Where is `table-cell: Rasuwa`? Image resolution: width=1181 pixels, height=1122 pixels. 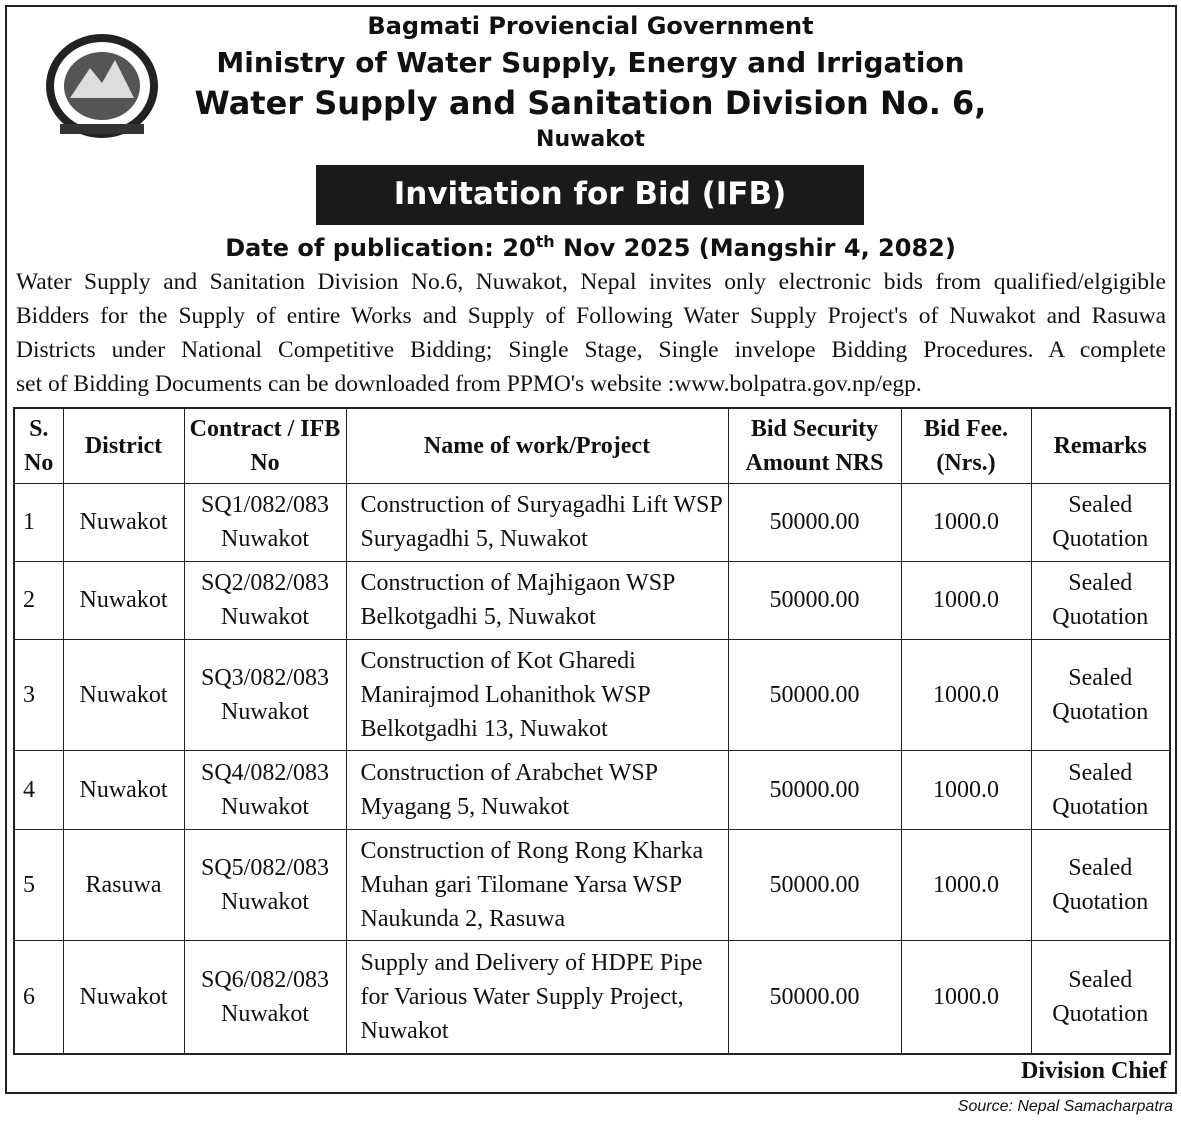
table-cell: Rasuwa is located at coordinates (123, 884).